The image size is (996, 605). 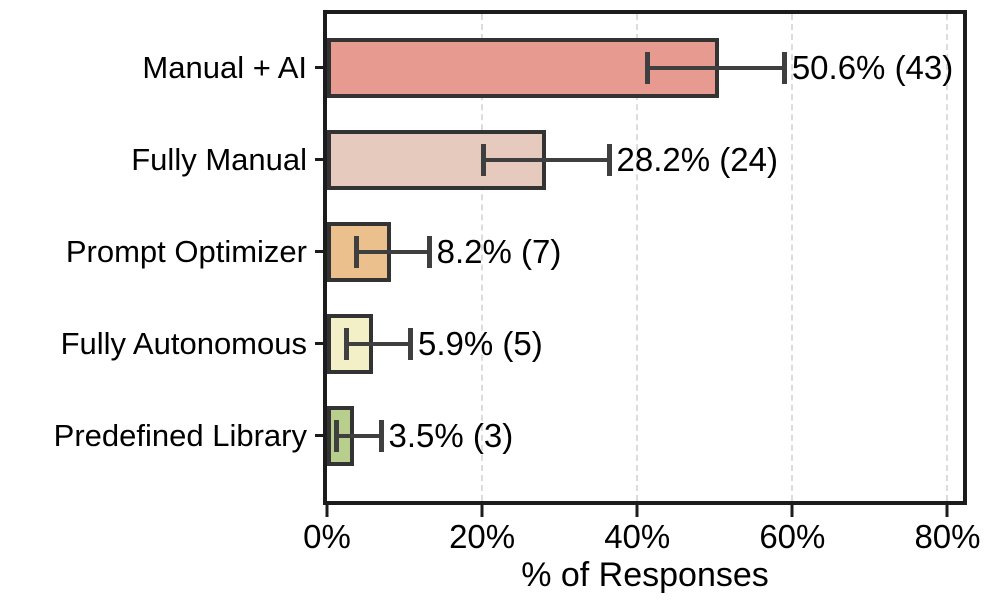 What do you see at coordinates (224, 67) in the screenshot?
I see `category-label: Manual + AI` at bounding box center [224, 67].